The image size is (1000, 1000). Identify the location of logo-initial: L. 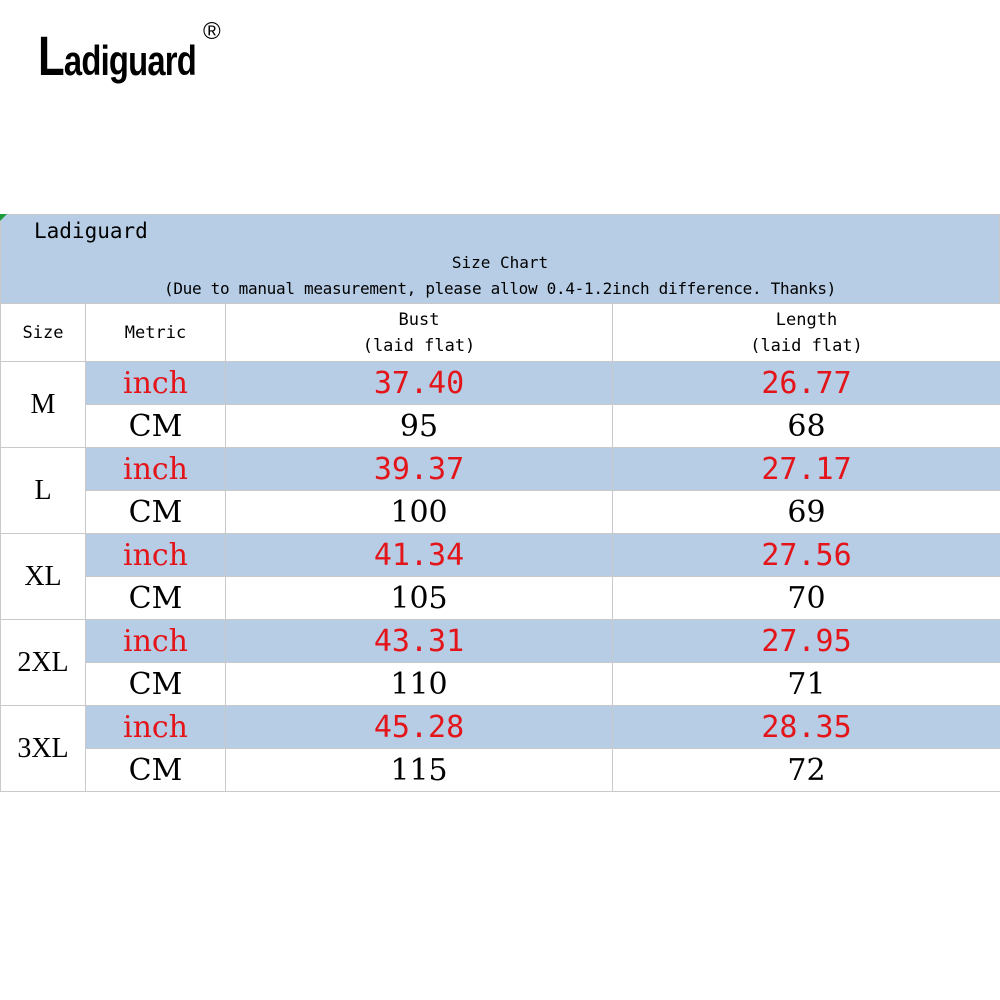
(51, 55).